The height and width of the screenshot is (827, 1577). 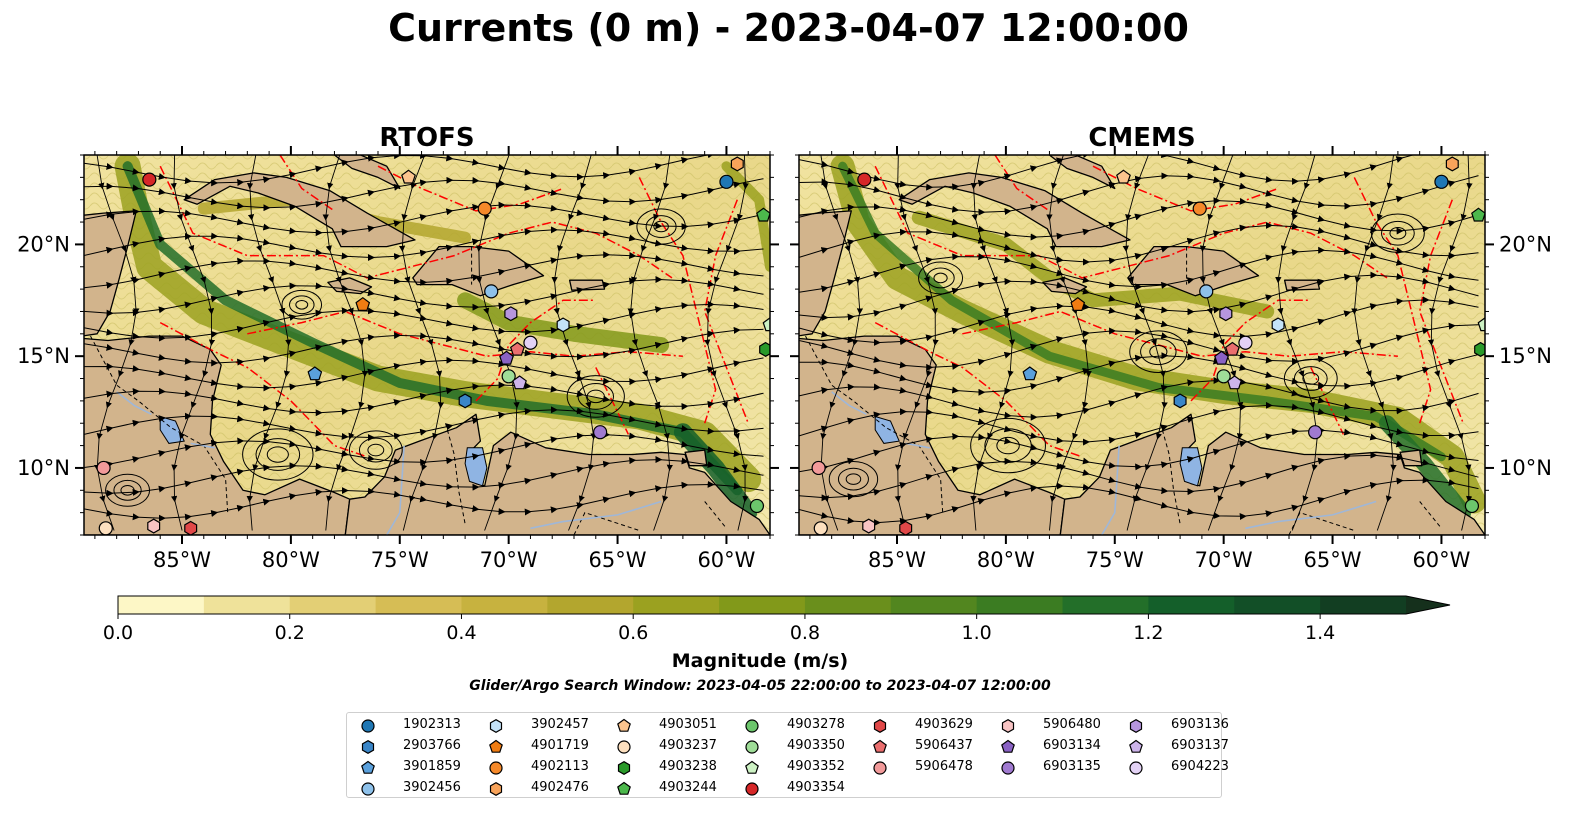 What do you see at coordinates (432, 766) in the screenshot?
I see `legend-label: 3901859` at bounding box center [432, 766].